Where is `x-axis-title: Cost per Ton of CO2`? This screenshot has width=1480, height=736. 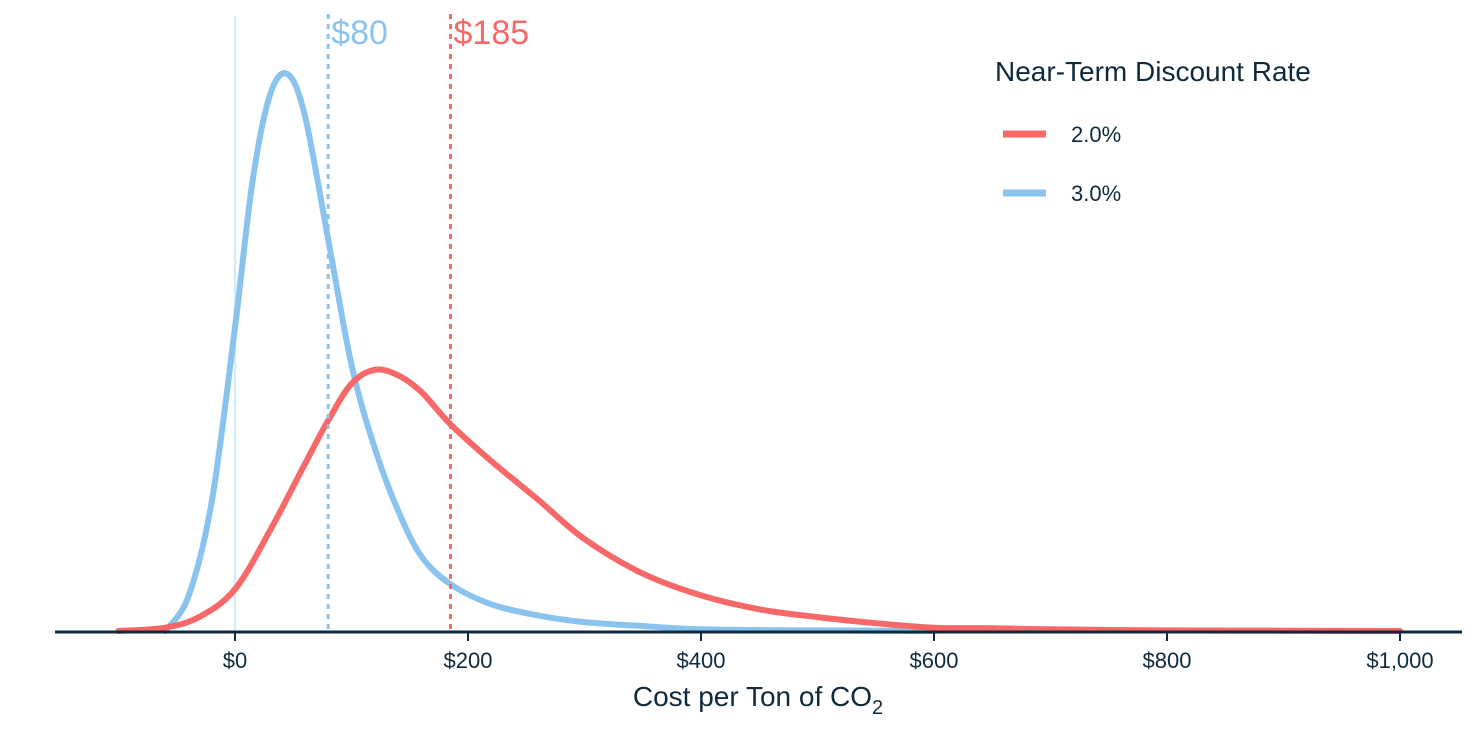
x-axis-title: Cost per Ton of CO2 is located at coordinates (758, 700).